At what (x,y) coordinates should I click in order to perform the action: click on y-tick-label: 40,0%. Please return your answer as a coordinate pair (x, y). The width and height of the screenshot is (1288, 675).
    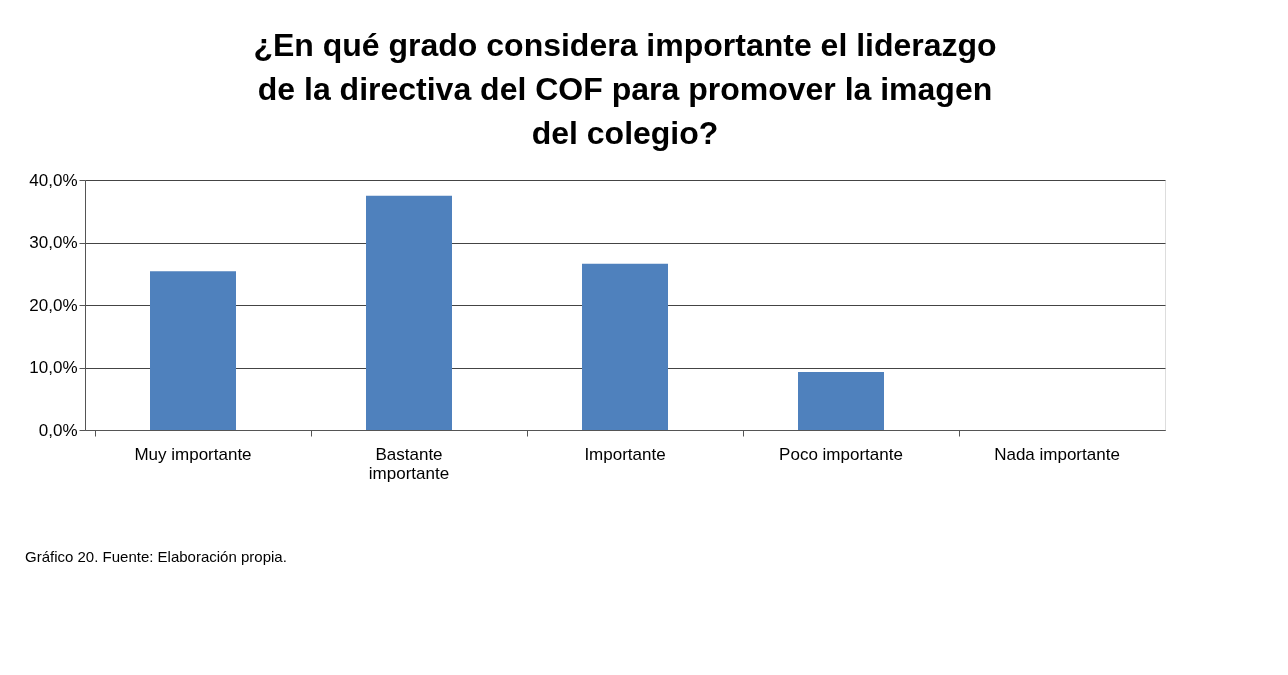
    Looking at the image, I should click on (53, 180).